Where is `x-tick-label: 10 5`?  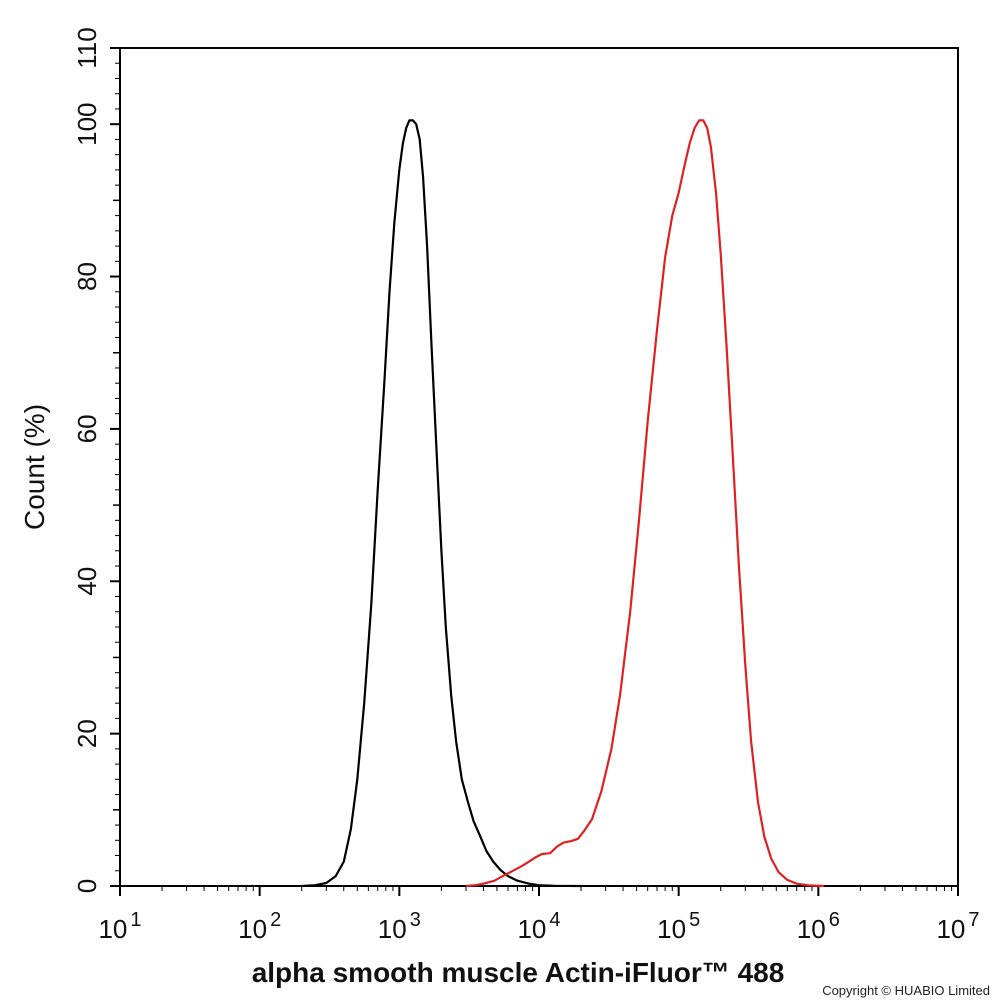
x-tick-label: 10 5 is located at coordinates (678, 926).